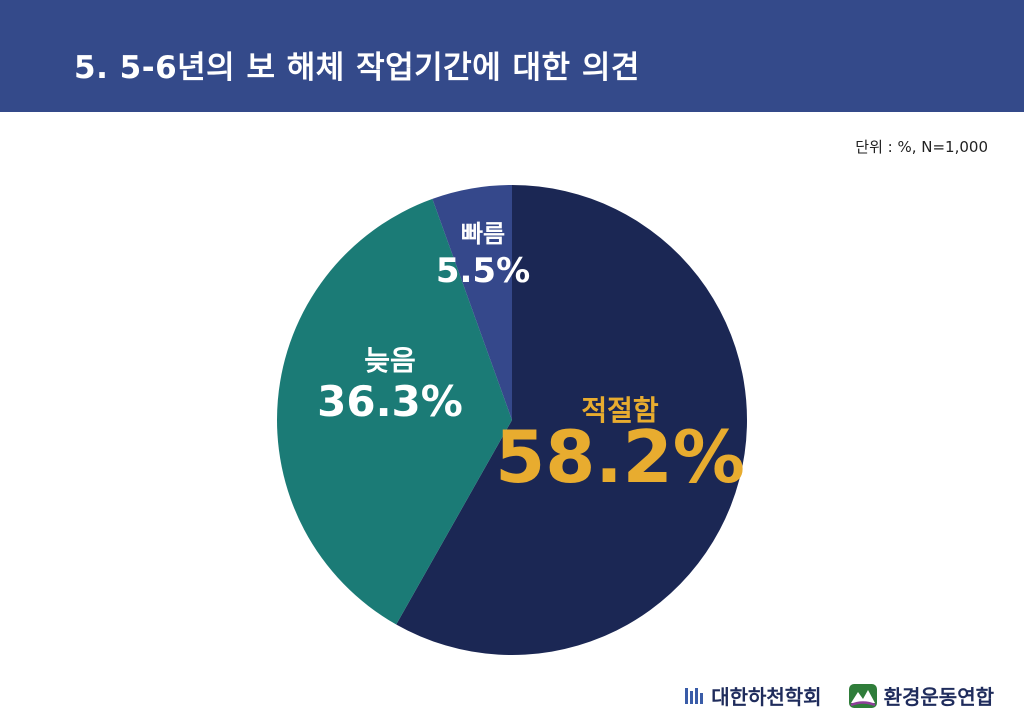 The width and height of the screenshot is (1024, 724). I want to click on logo-river-society: 대한하천학회, so click(752, 695).